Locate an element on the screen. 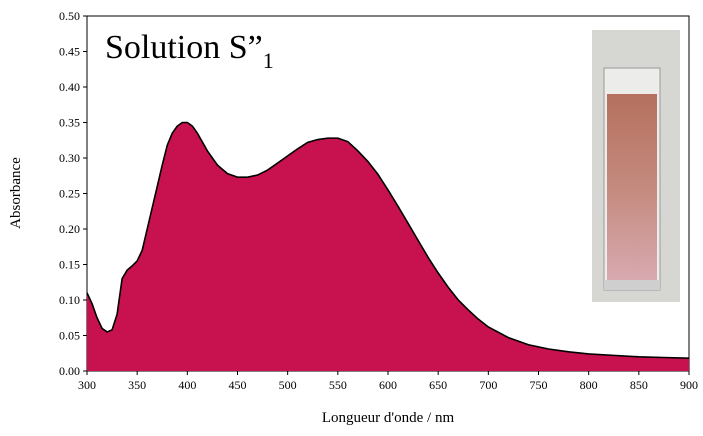  chart-title: Solution S”1 is located at coordinates (189, 51).